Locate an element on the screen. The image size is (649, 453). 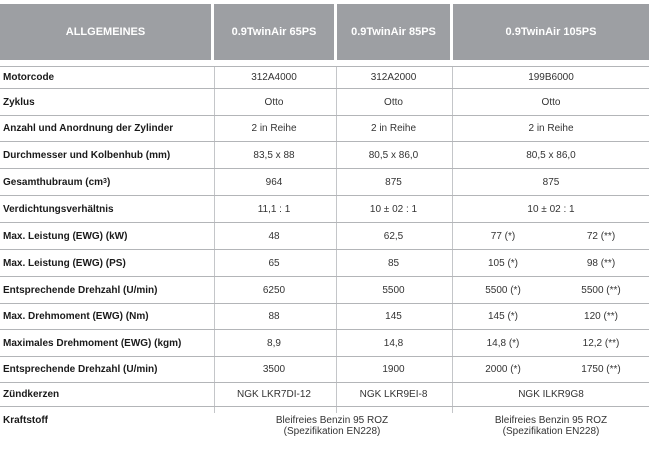
value-105ps-b: 120 (**) is located at coordinates (601, 316).